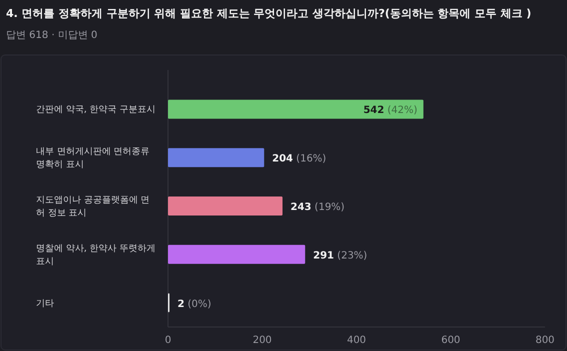 Image resolution: width=567 pixels, height=351 pixels. Describe the element at coordinates (52, 35) in the screenshot. I see `text: 답변 618 · 미답변 0` at that location.